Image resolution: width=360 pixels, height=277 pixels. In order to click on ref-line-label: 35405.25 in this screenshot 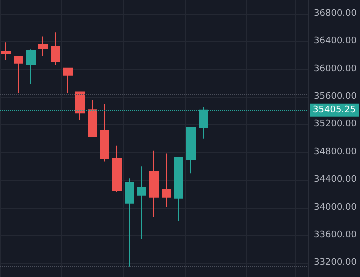, I will do `click(334, 110)`.